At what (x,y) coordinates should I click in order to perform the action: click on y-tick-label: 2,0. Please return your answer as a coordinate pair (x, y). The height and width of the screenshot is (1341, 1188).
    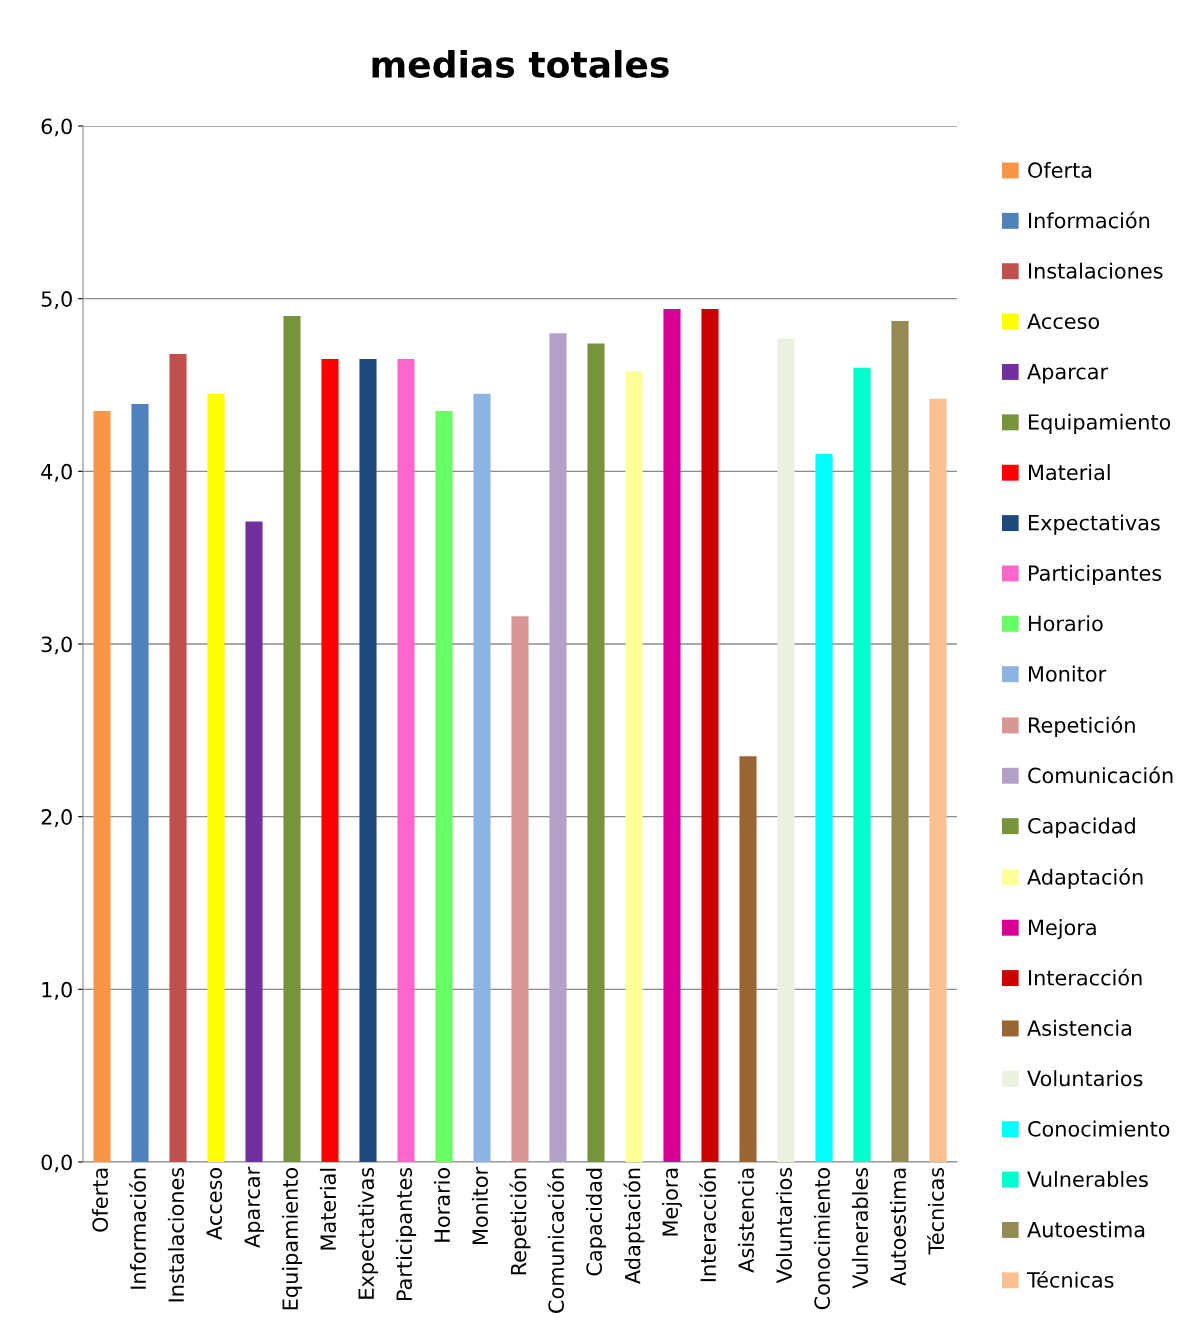
    Looking at the image, I should click on (56, 818).